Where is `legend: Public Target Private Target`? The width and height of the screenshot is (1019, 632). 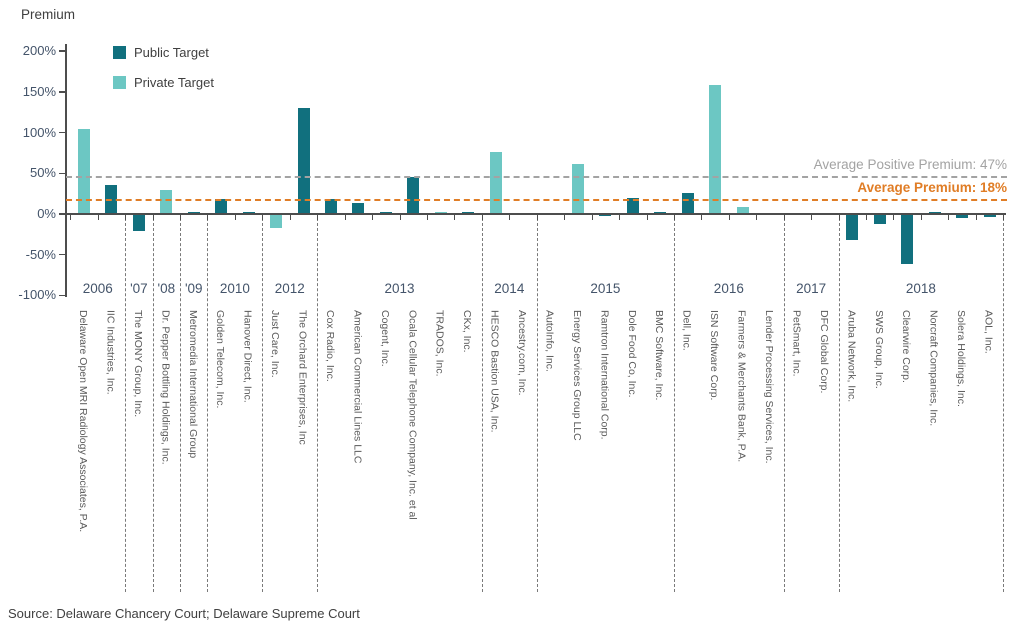
legend: Public Target Private Target is located at coordinates (163, 74).